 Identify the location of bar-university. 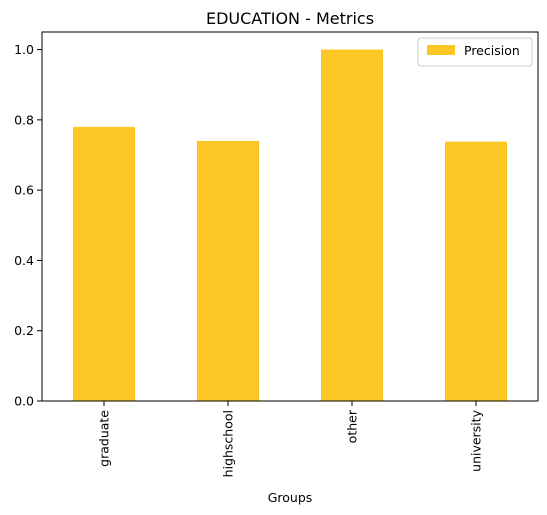
(476, 271).